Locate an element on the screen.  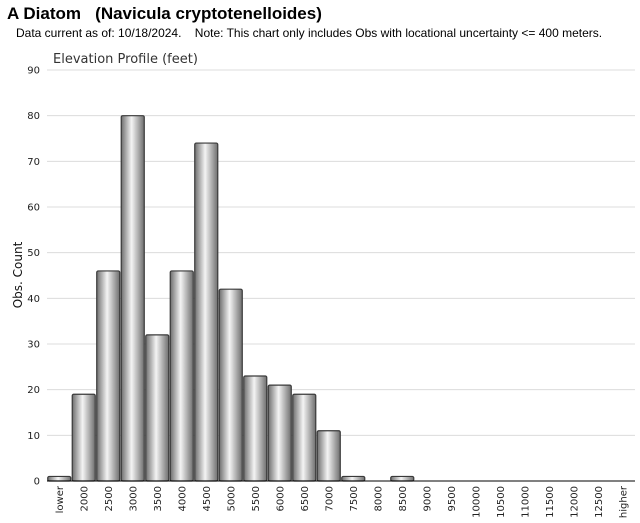
x-tick-label: 11500 is located at coordinates (550, 502).